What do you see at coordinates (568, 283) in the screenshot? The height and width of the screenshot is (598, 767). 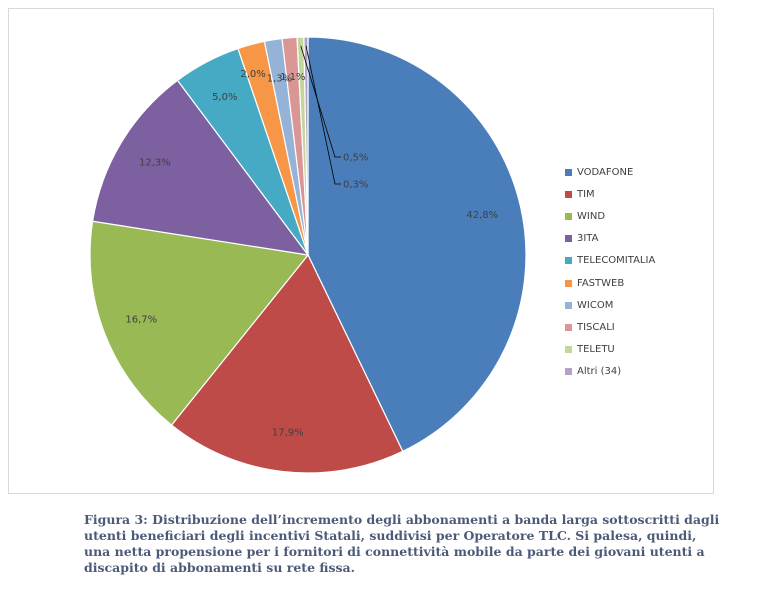 I see `legend-swatch-fastweb` at bounding box center [568, 283].